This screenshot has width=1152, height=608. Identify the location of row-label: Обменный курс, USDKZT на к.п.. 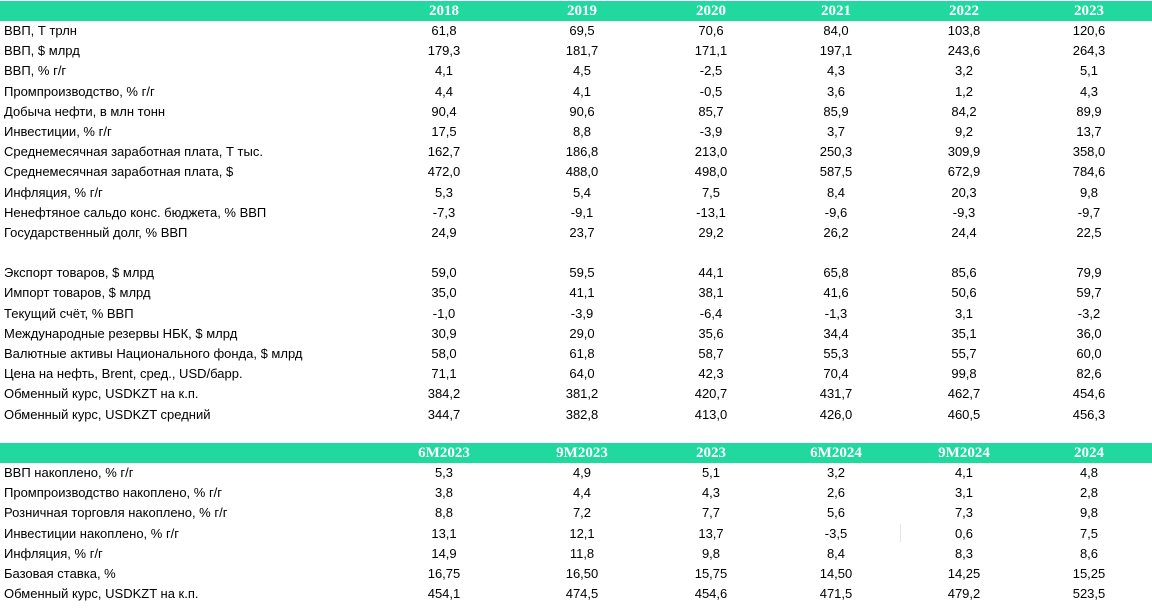
(101, 594).